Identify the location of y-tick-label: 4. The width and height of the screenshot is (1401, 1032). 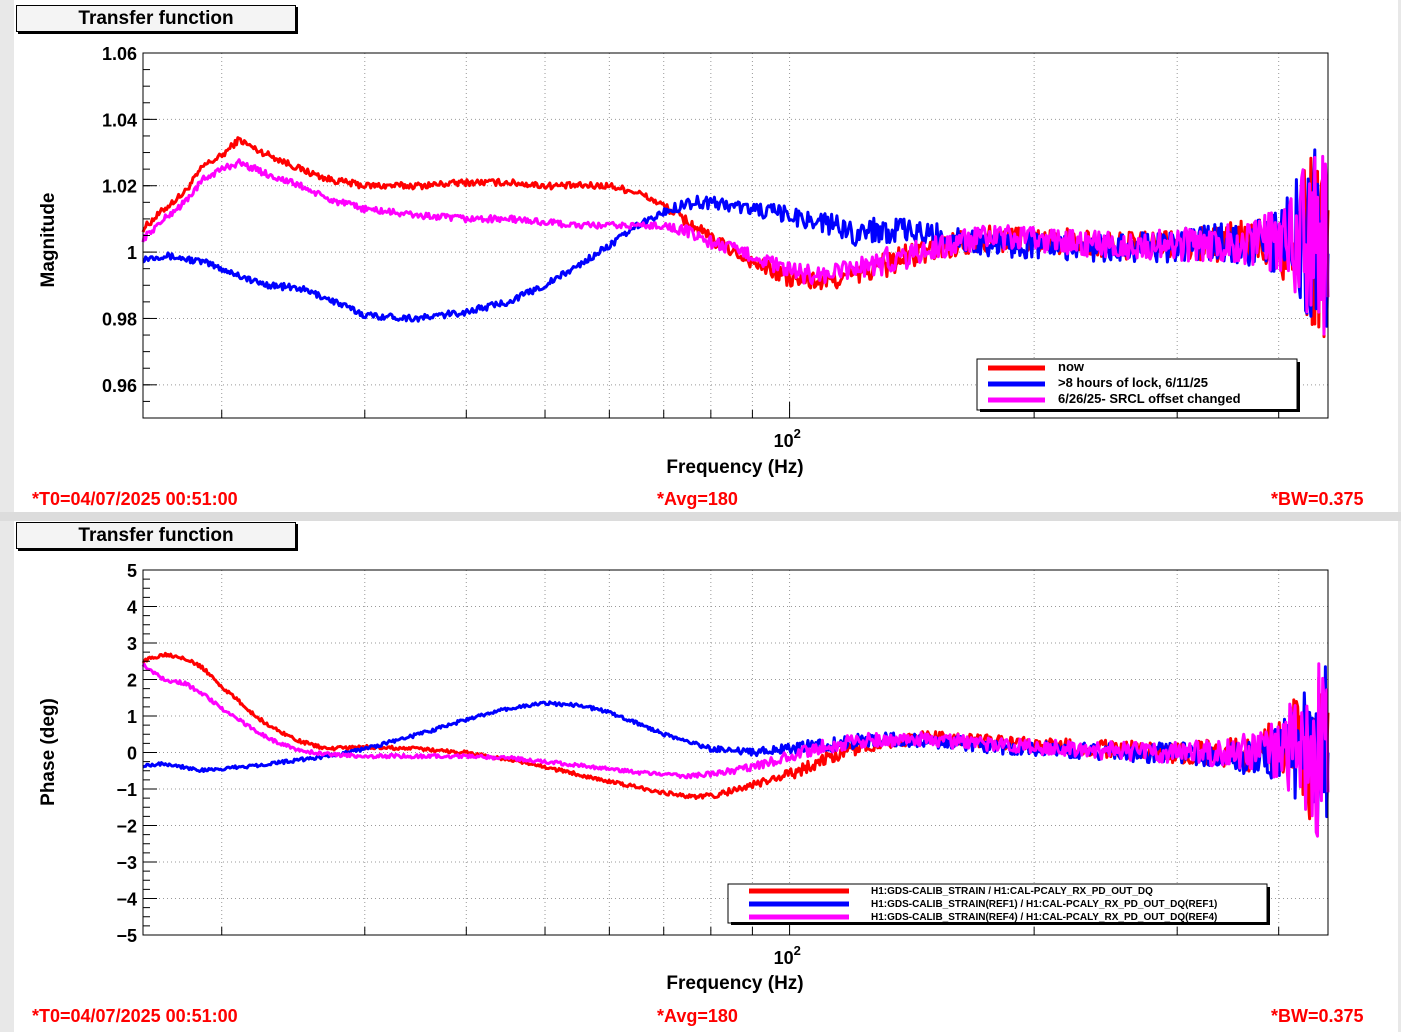
(132, 608).